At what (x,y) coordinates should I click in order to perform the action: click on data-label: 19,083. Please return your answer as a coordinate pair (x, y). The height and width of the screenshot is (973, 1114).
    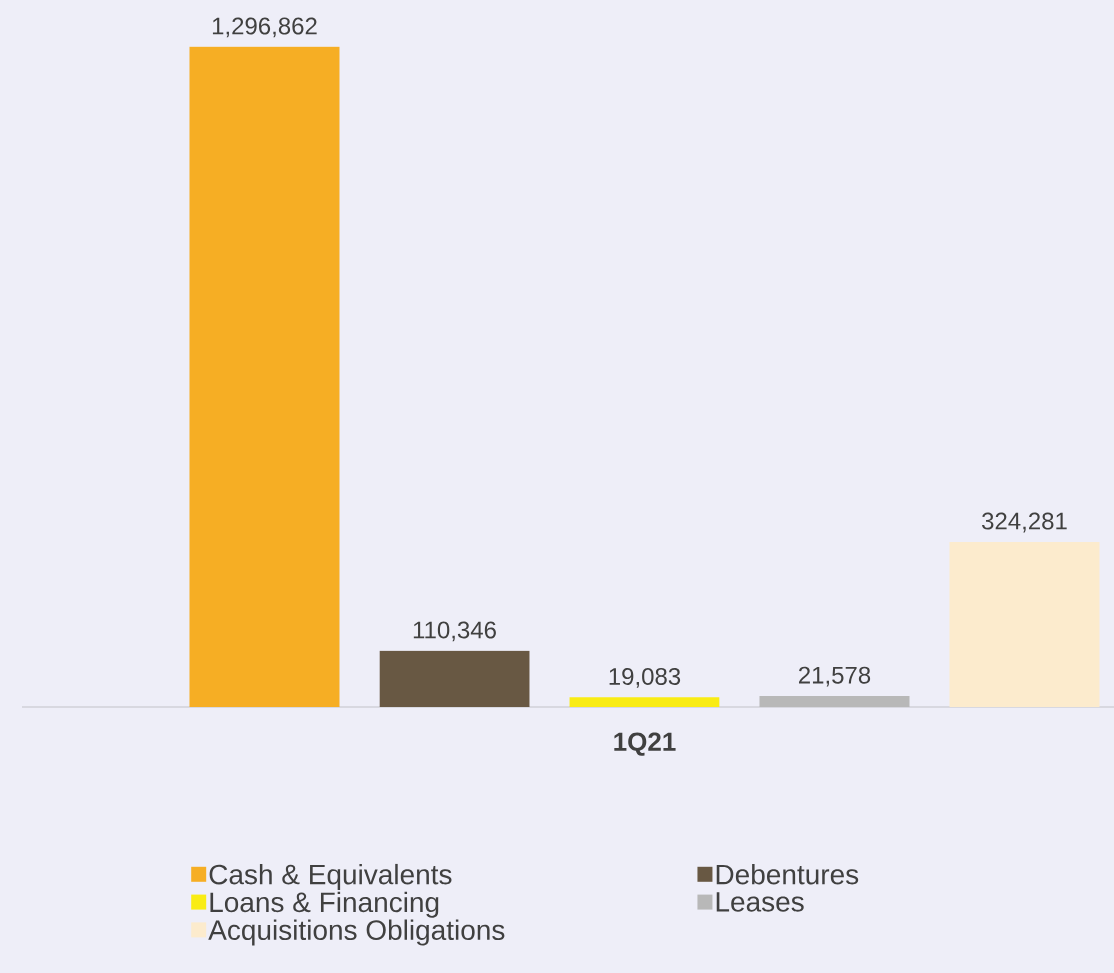
    Looking at the image, I should click on (645, 677).